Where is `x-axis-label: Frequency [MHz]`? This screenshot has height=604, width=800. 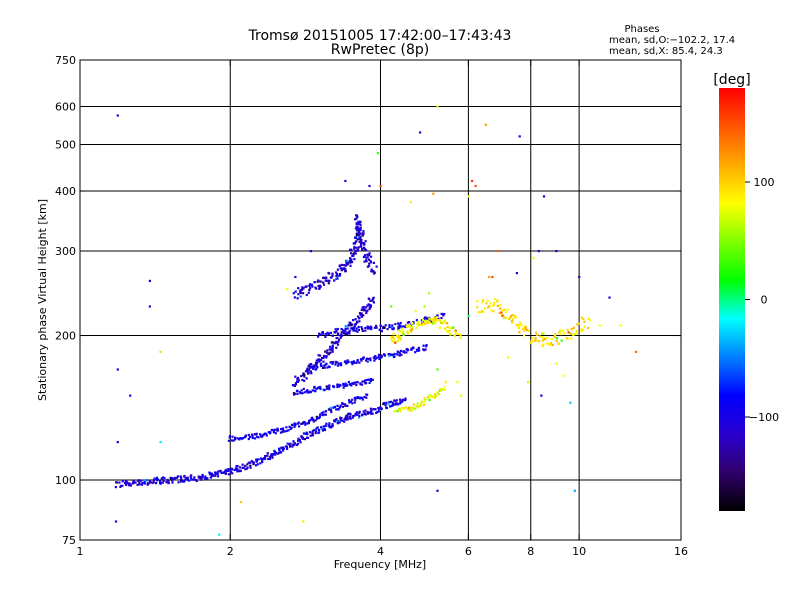
x-axis-label: Frequency [MHz] is located at coordinates (380, 564).